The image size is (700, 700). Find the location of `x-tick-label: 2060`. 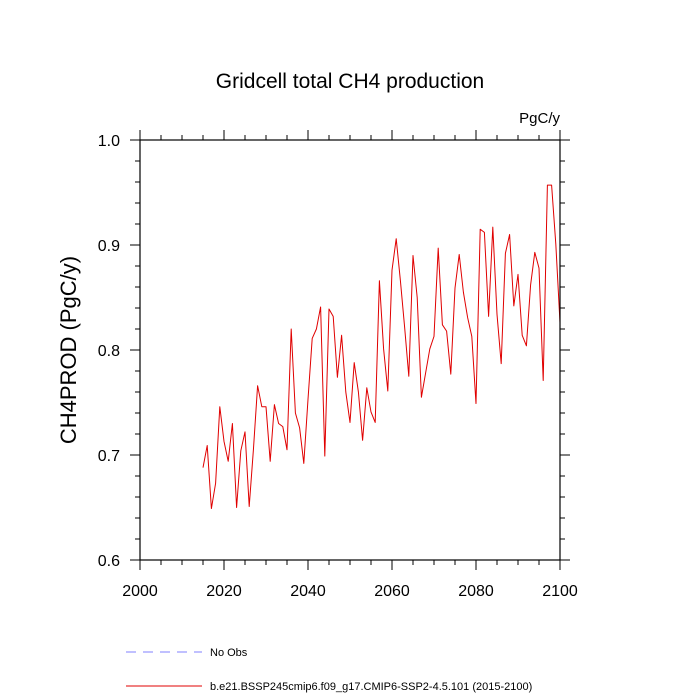

x-tick-label: 2060 is located at coordinates (392, 591).